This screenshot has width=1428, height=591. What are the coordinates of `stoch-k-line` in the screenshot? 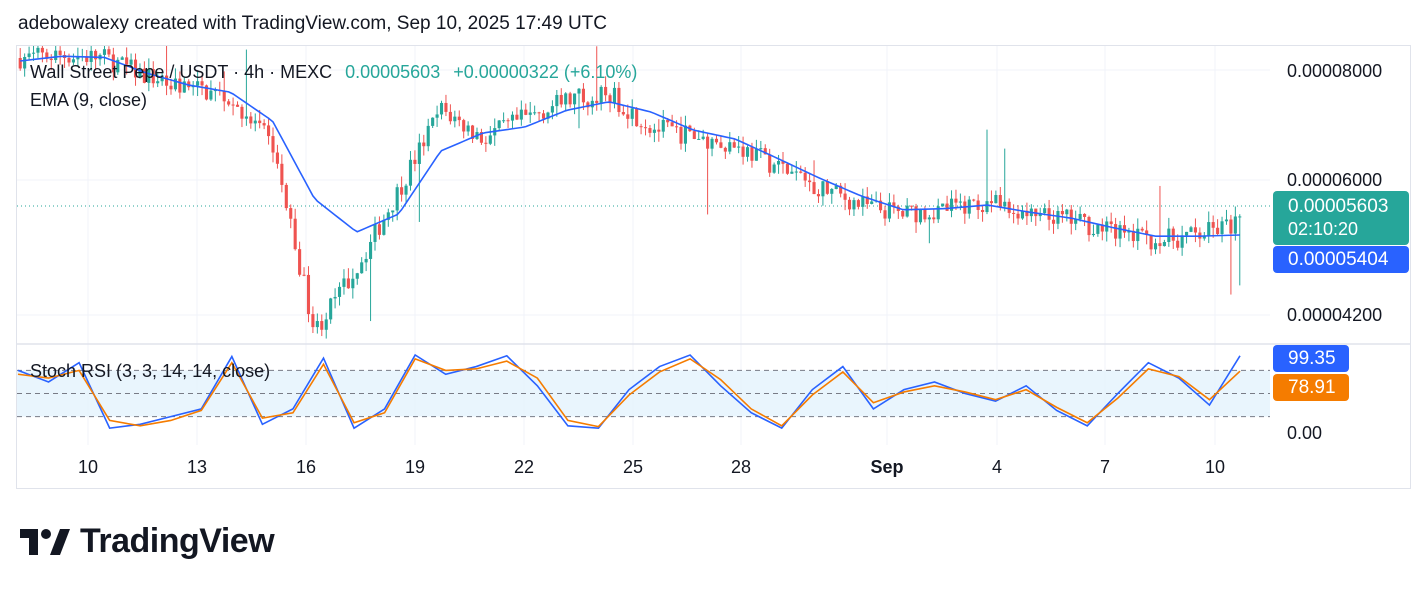 It's located at (629, 391).